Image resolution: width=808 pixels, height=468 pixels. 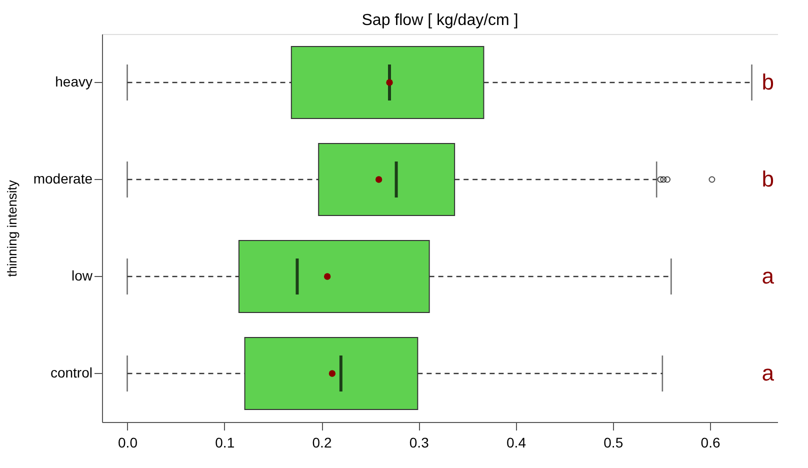 I want to click on x-tick-label: 0.1, so click(x=225, y=442).